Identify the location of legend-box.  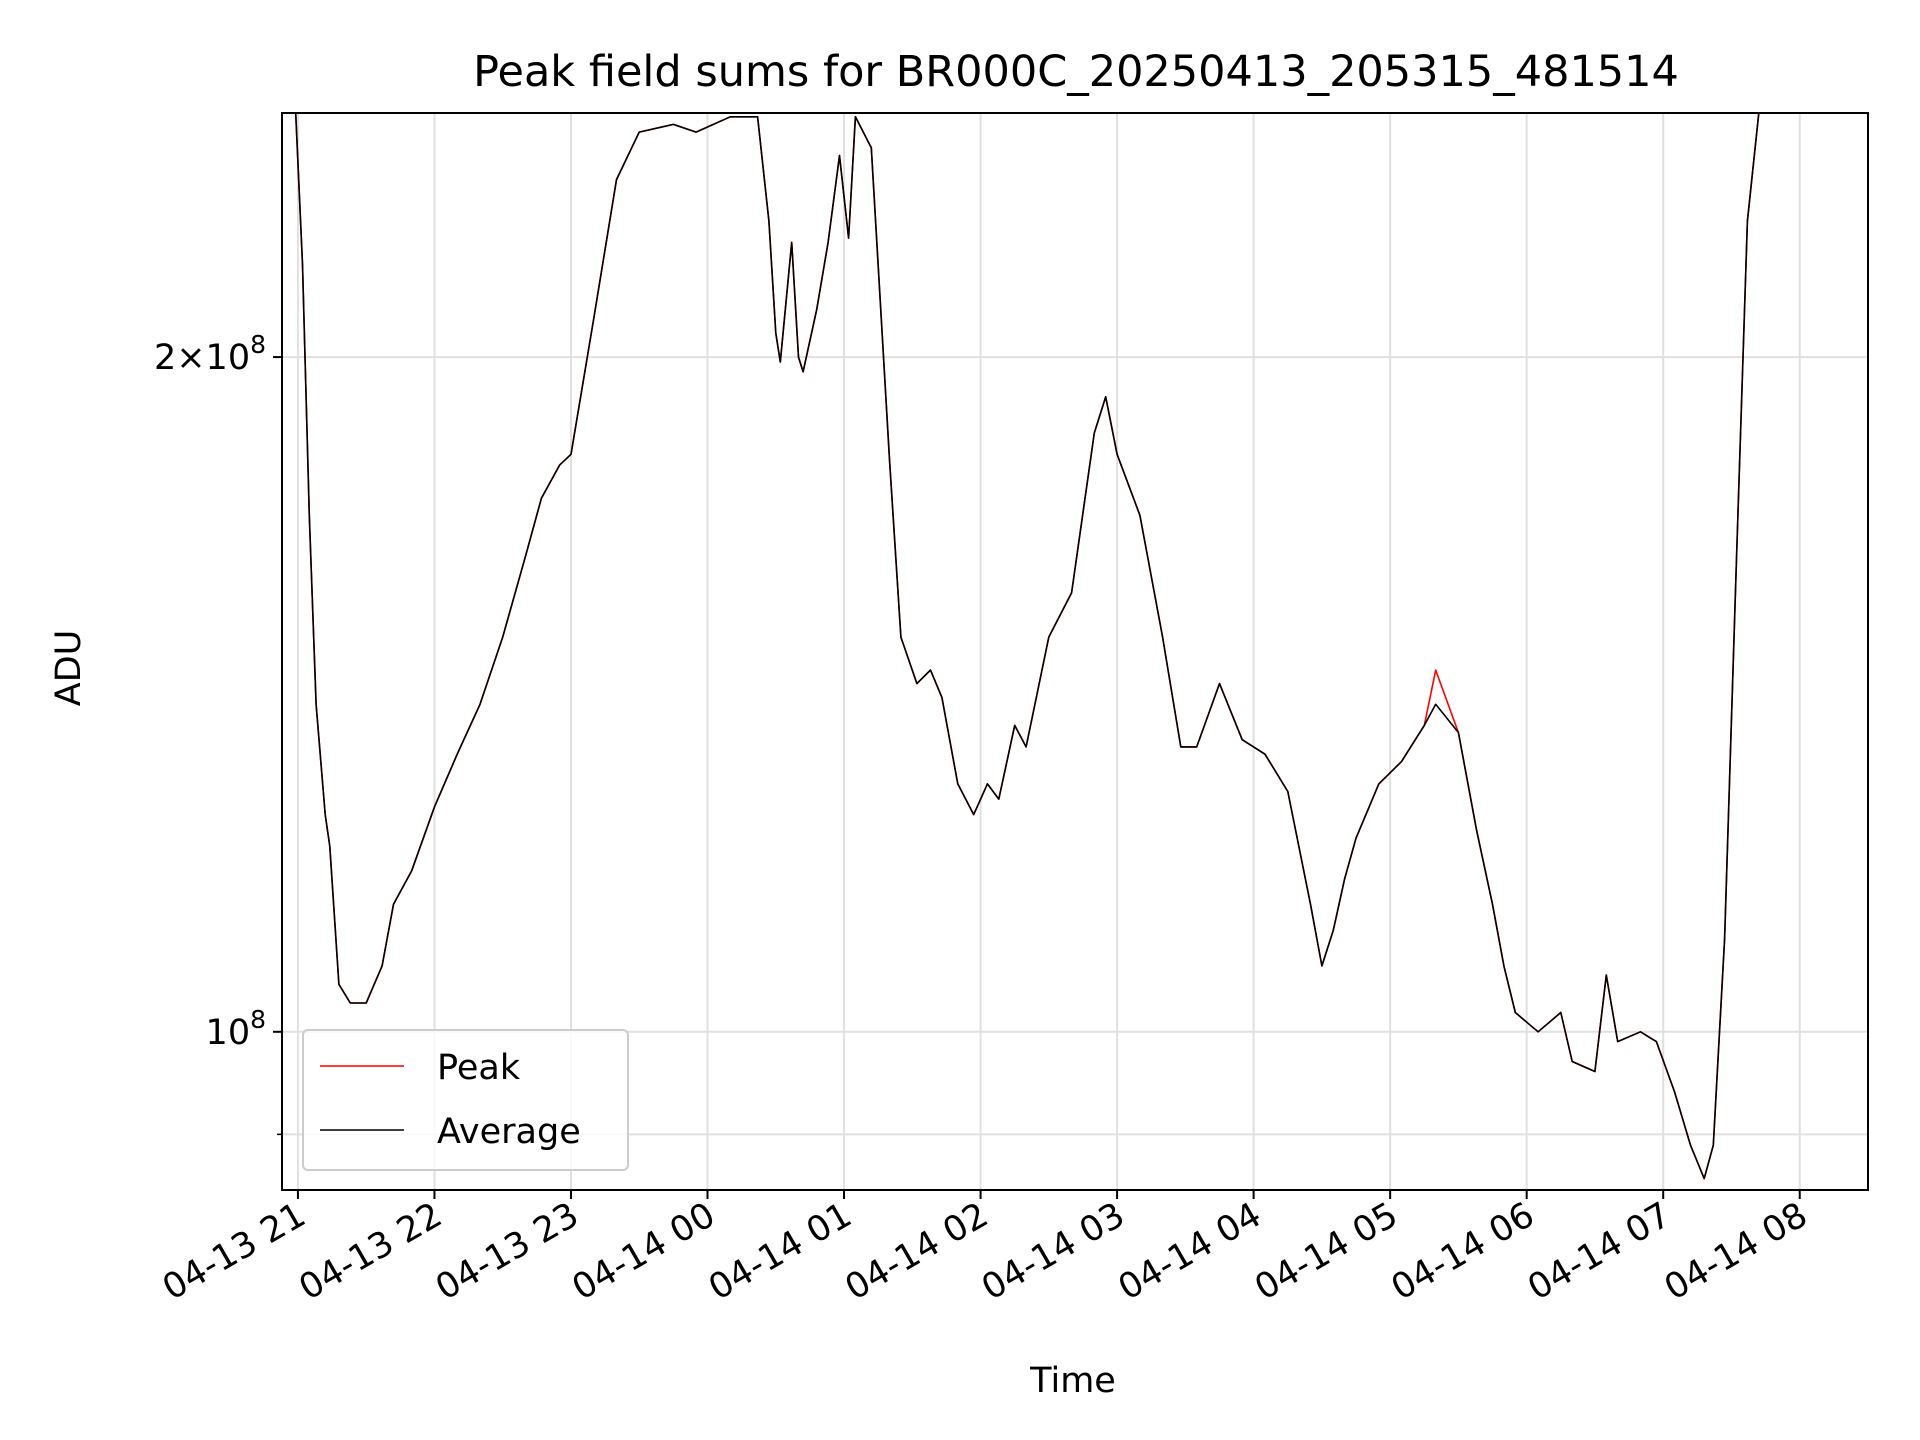
(465, 1100).